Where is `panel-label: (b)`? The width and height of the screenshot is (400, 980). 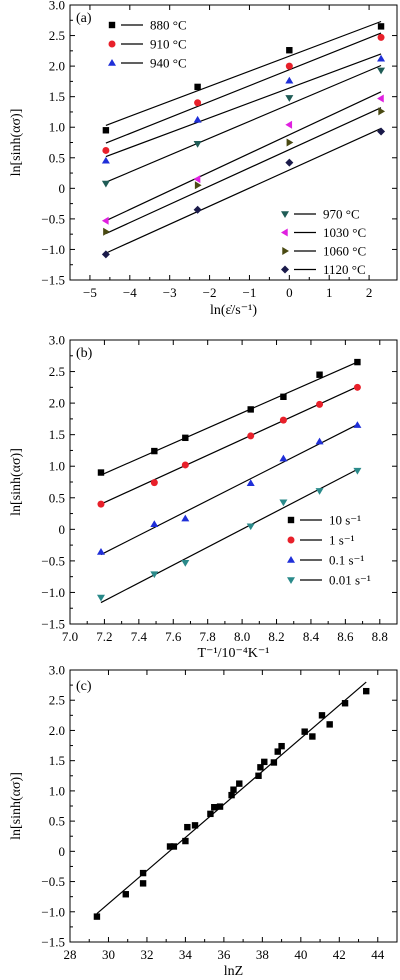
panel-label: (b) is located at coordinates (84, 353).